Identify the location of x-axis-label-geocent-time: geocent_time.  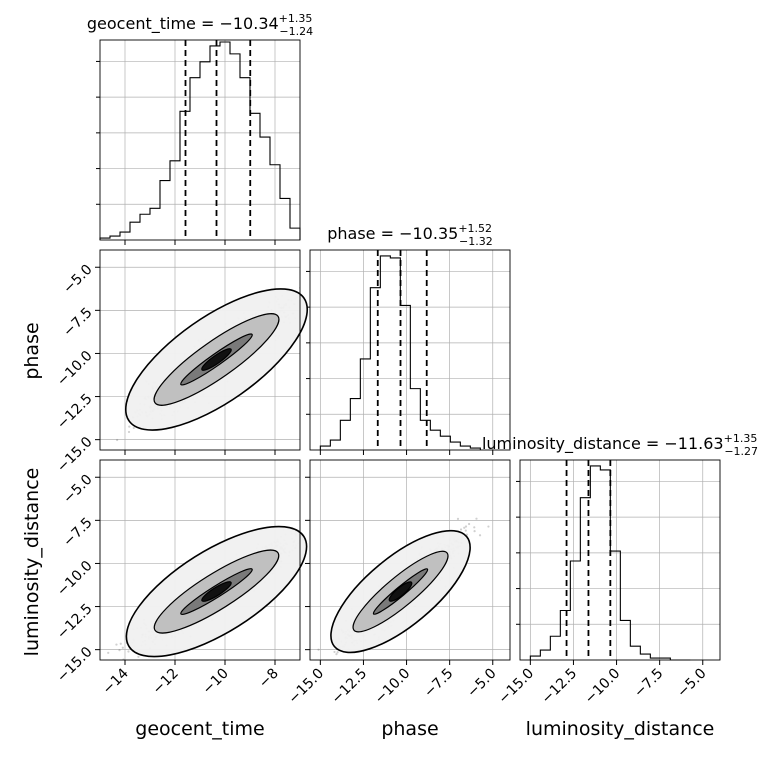
(199, 729).